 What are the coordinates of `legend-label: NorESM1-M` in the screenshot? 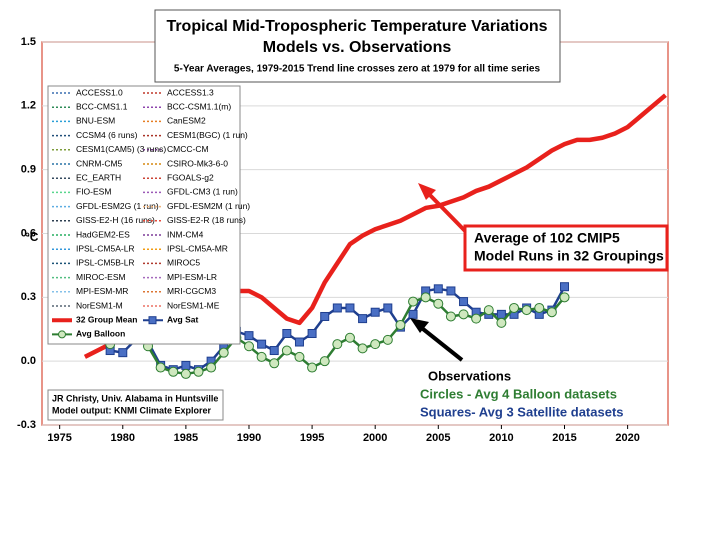 It's located at (99, 305).